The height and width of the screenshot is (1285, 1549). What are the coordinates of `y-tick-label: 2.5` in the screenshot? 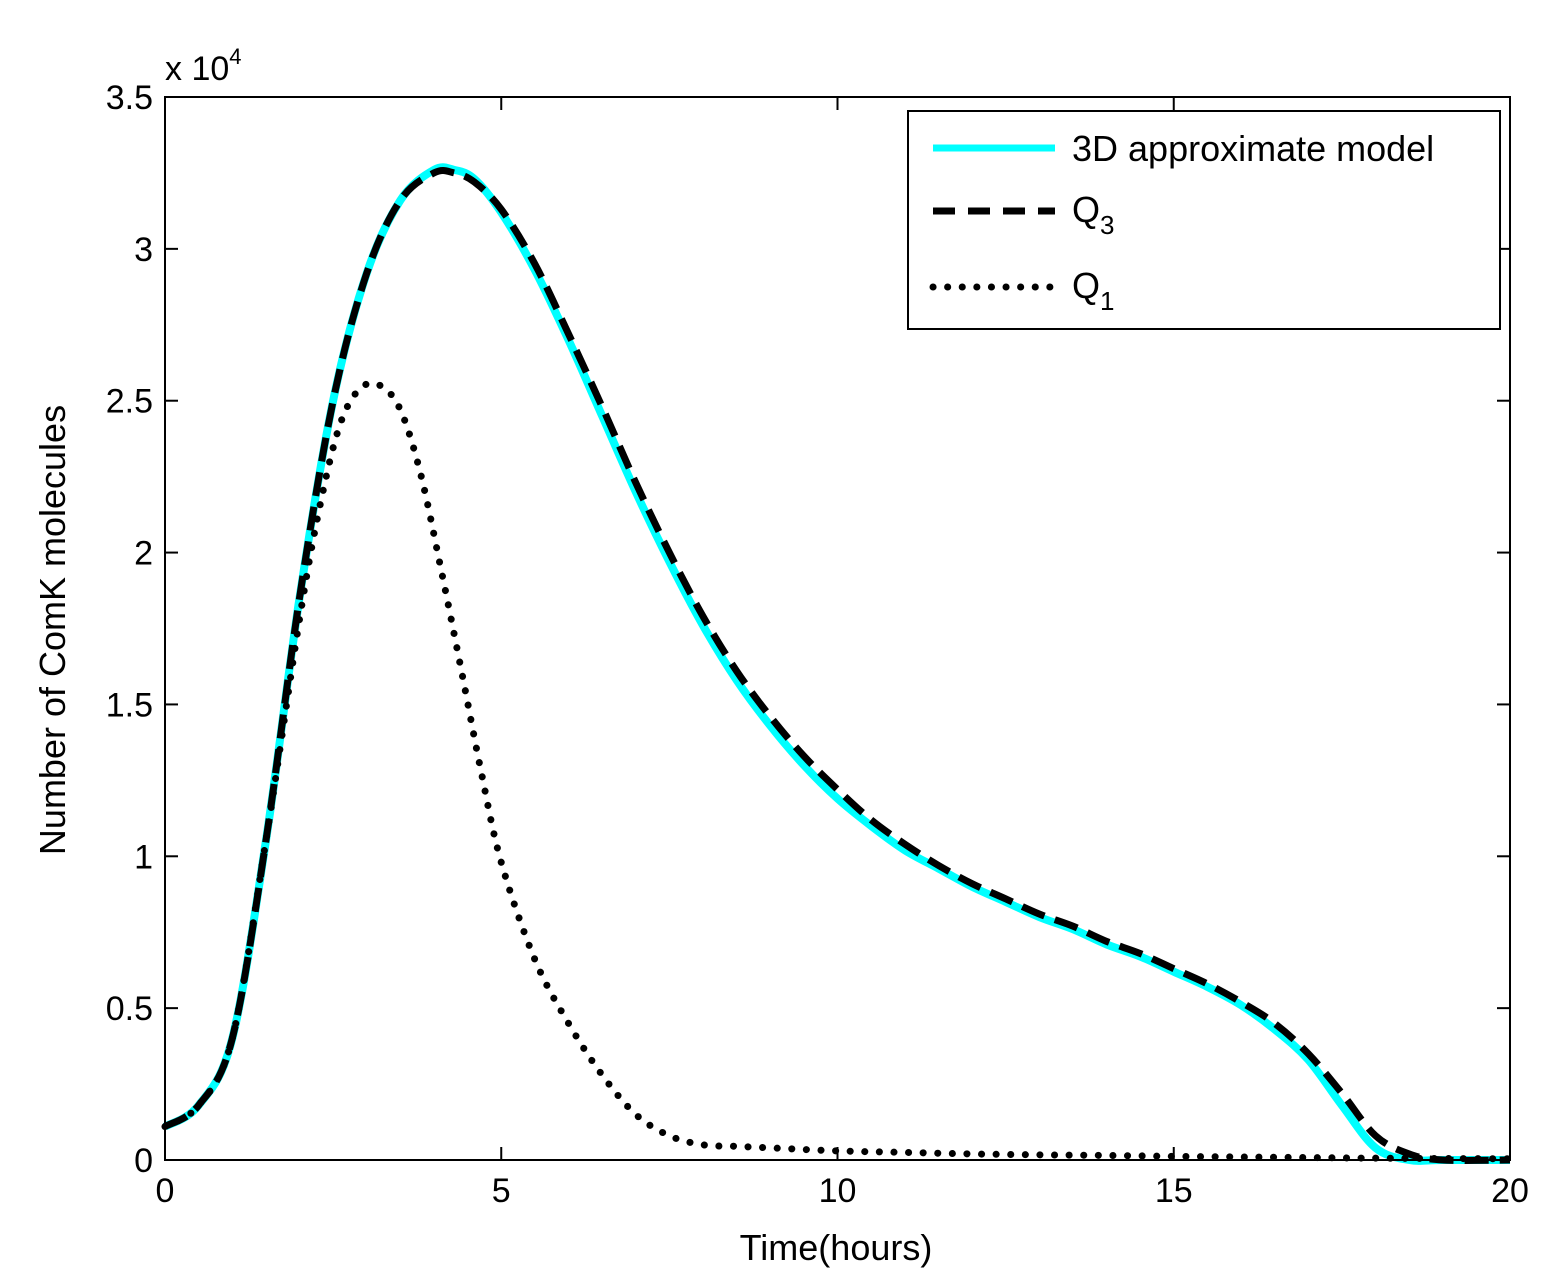 It's located at (129, 402).